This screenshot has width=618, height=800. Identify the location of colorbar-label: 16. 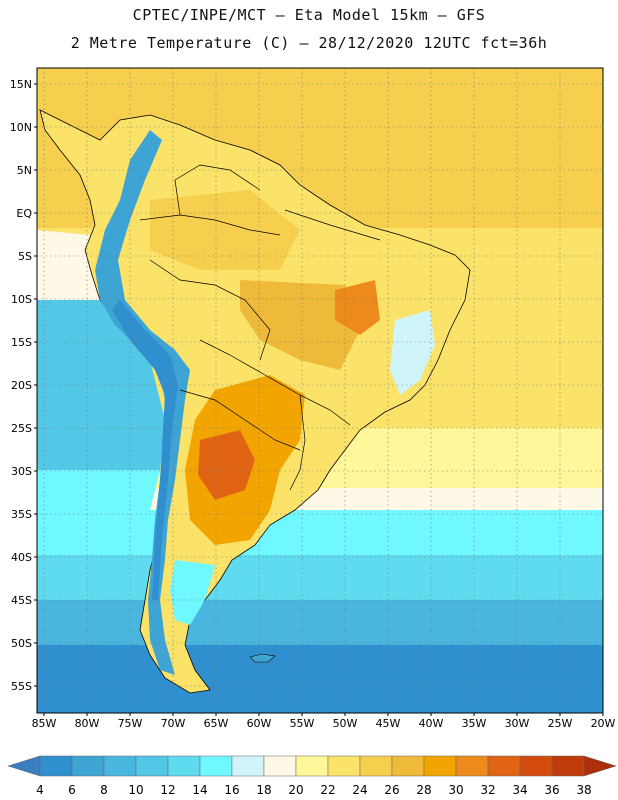
(231, 790).